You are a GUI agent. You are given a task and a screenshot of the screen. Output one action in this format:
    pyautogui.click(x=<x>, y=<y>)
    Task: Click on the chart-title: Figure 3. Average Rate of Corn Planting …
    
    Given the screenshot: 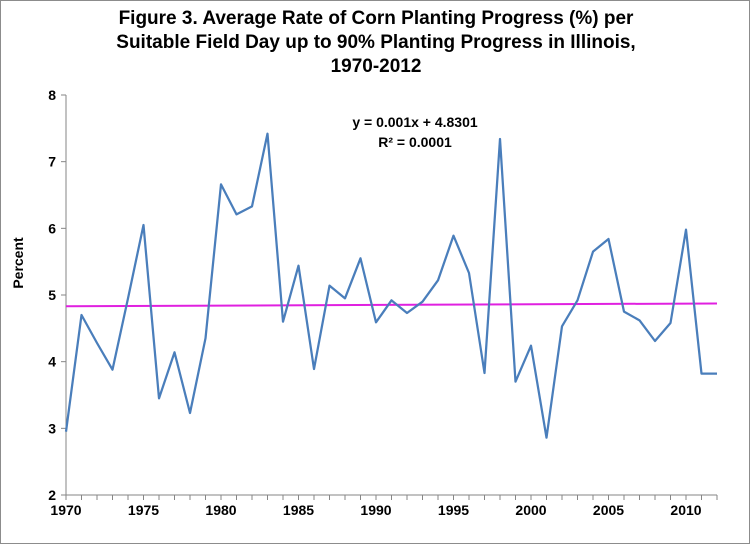 What is the action you would take?
    pyautogui.click(x=375, y=43)
    